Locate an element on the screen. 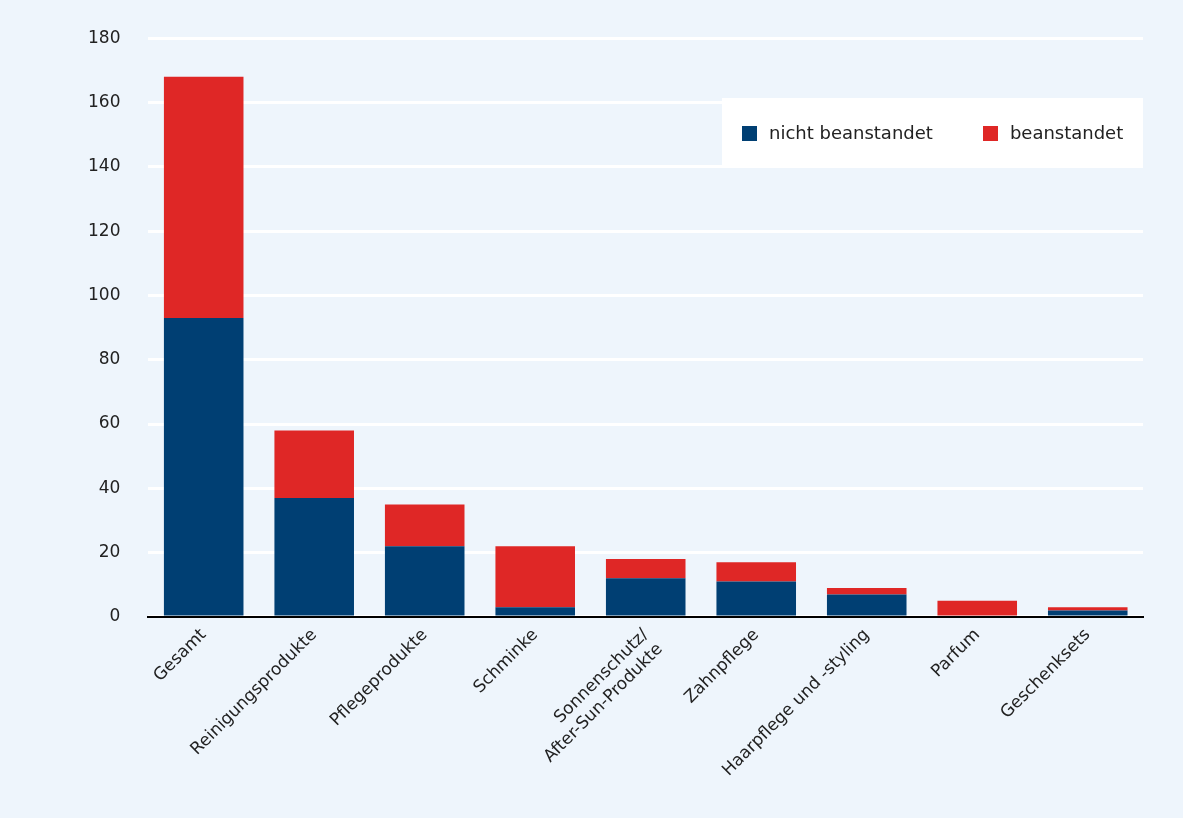 Image resolution: width=1183 pixels, height=818 pixels. y-tick-label: 80 is located at coordinates (109, 358).